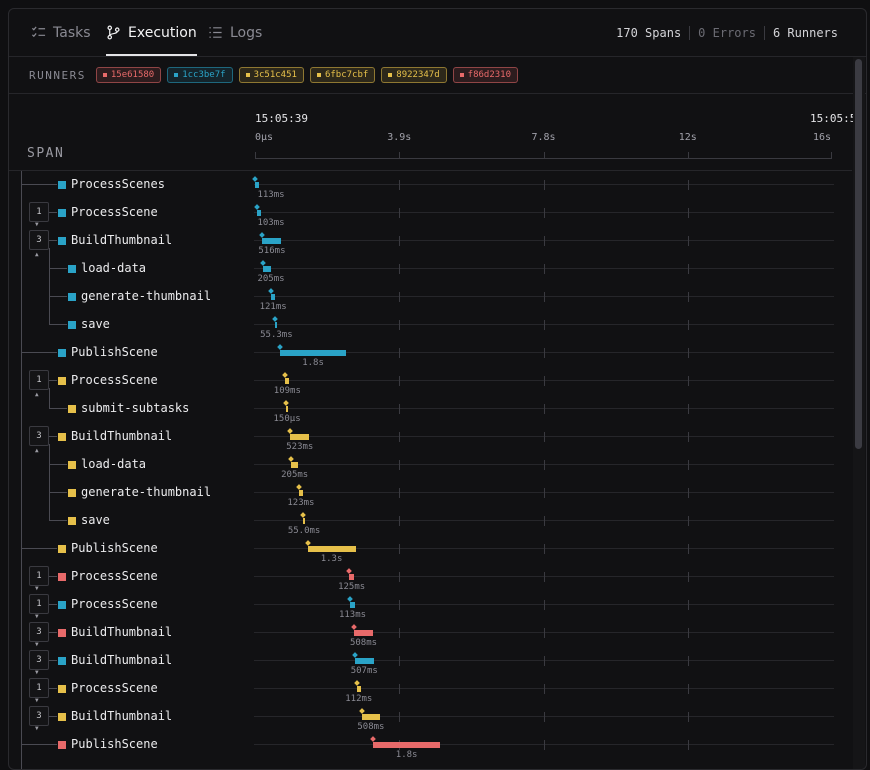 The height and width of the screenshot is (770, 870). Describe the element at coordinates (113, 32) in the screenshot. I see `branch-icon` at that location.